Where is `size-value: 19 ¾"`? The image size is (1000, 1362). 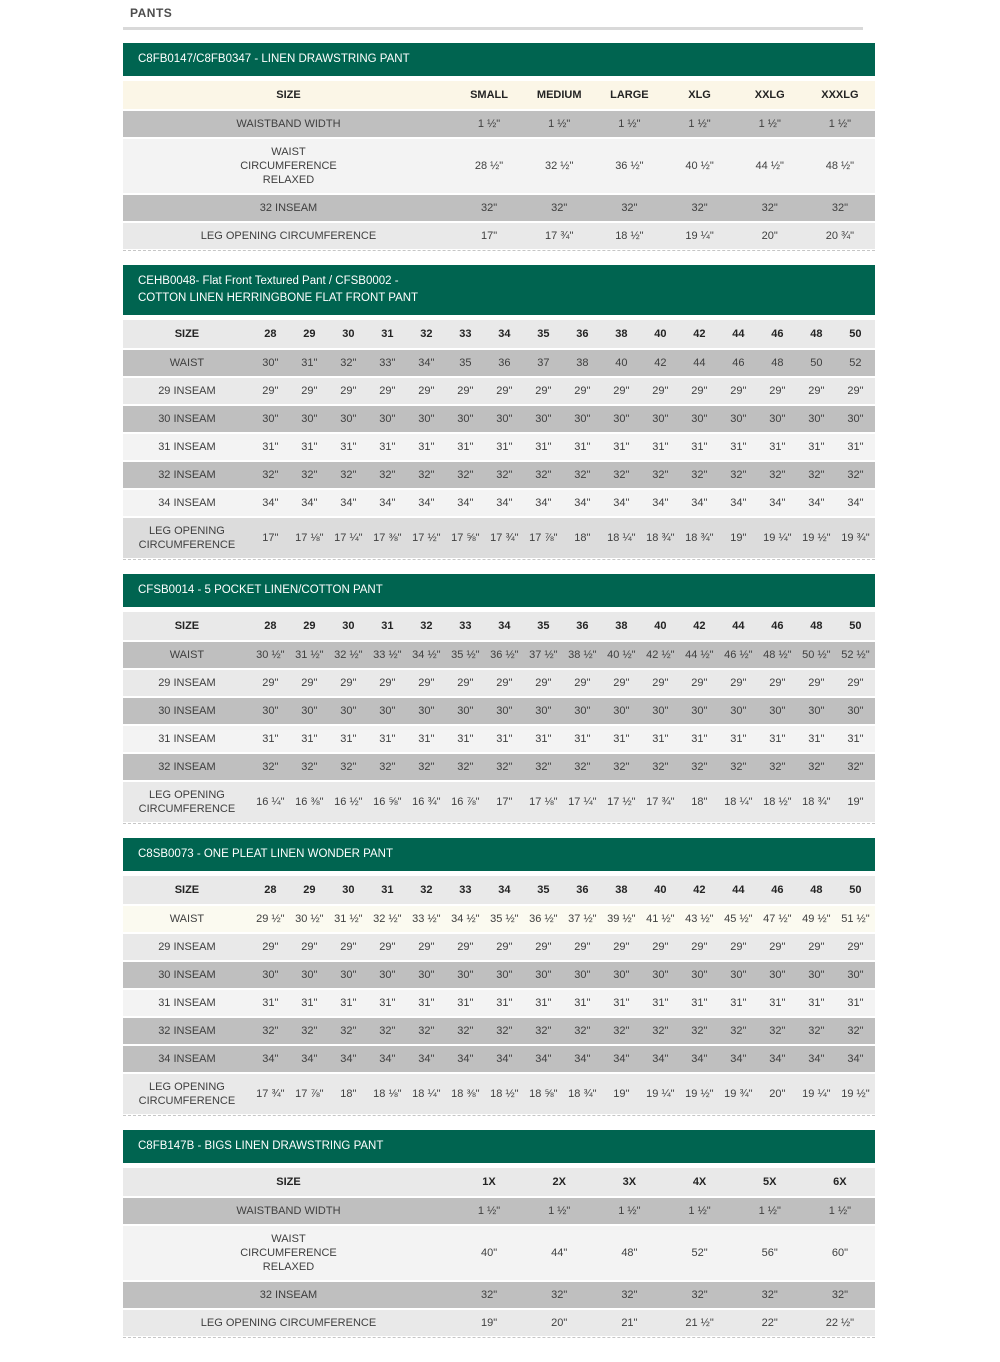
size-value: 19 ¾" is located at coordinates (738, 1094).